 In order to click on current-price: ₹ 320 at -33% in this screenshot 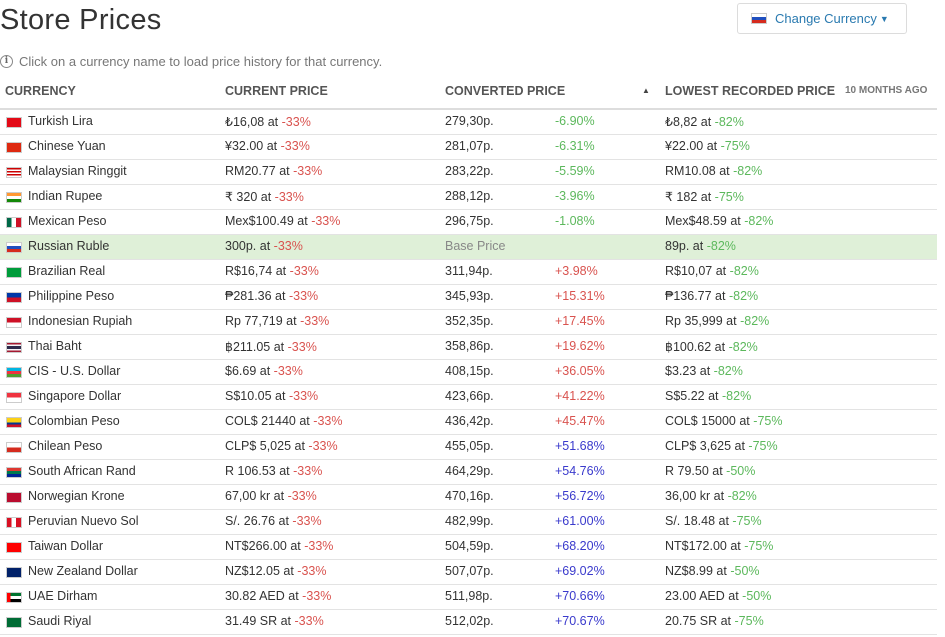, I will do `click(264, 196)`.